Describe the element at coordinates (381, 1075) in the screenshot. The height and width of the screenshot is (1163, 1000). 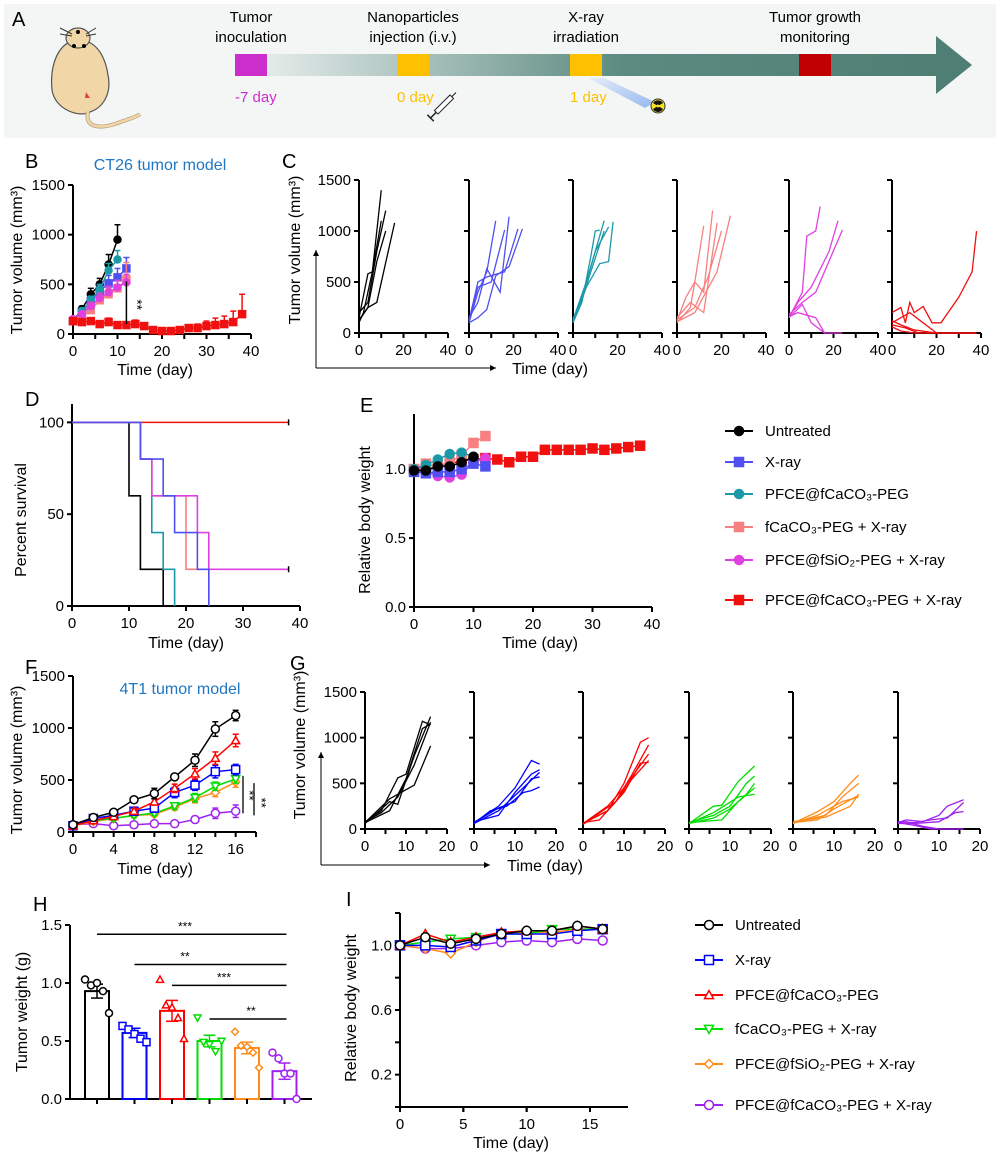
I see `y-tick-label: 0.2` at that location.